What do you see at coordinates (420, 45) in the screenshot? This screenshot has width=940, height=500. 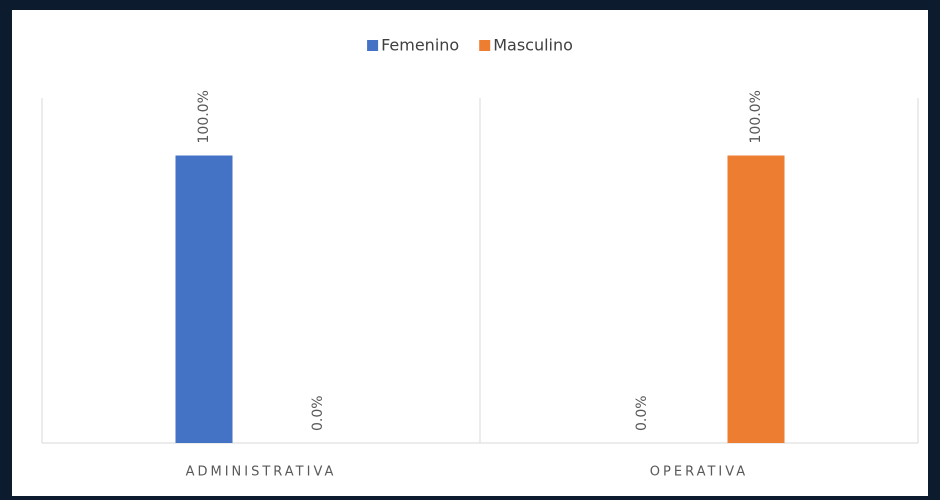 I see `legend-label: Femenino` at bounding box center [420, 45].